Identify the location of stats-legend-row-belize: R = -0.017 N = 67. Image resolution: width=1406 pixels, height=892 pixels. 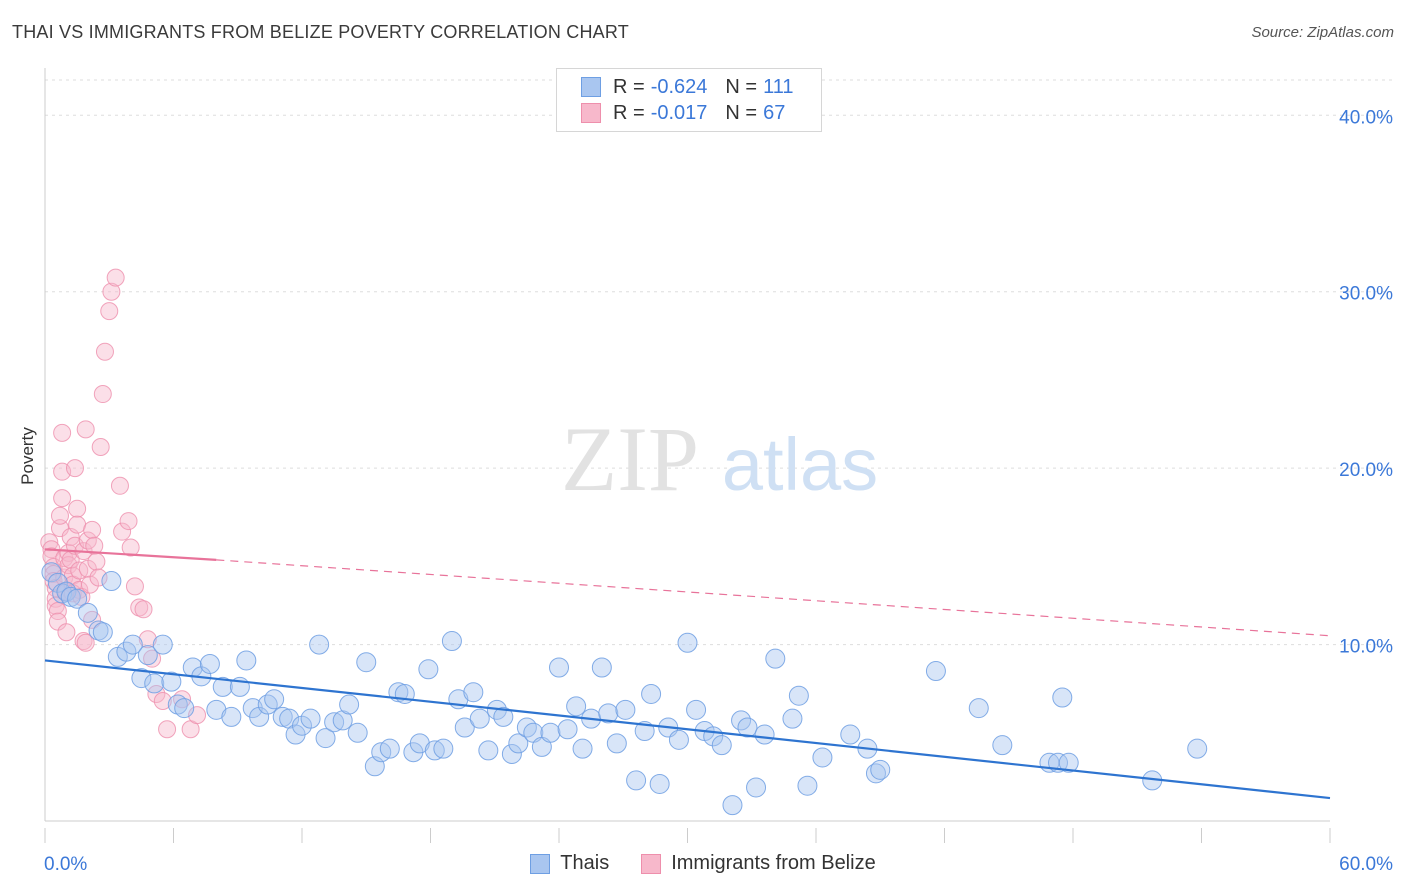
(683, 113).